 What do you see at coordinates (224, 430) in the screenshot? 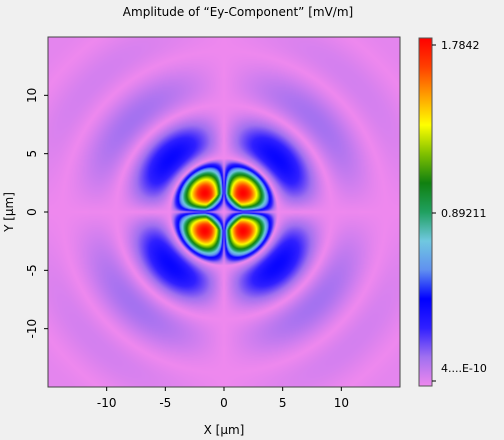
I see `x-axis-label: X [µm]` at bounding box center [224, 430].